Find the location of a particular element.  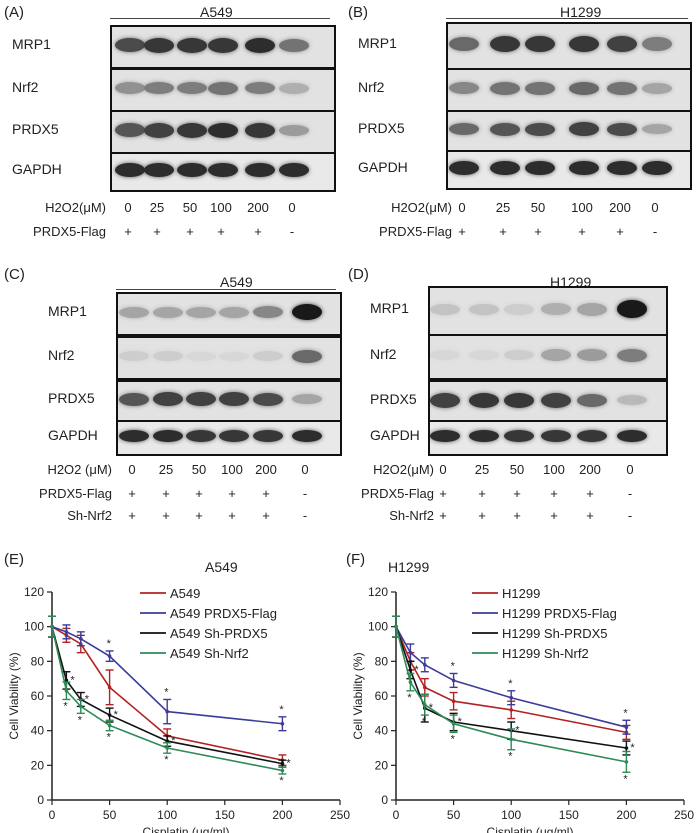

panel-label-b: (B) is located at coordinates (358, 12).